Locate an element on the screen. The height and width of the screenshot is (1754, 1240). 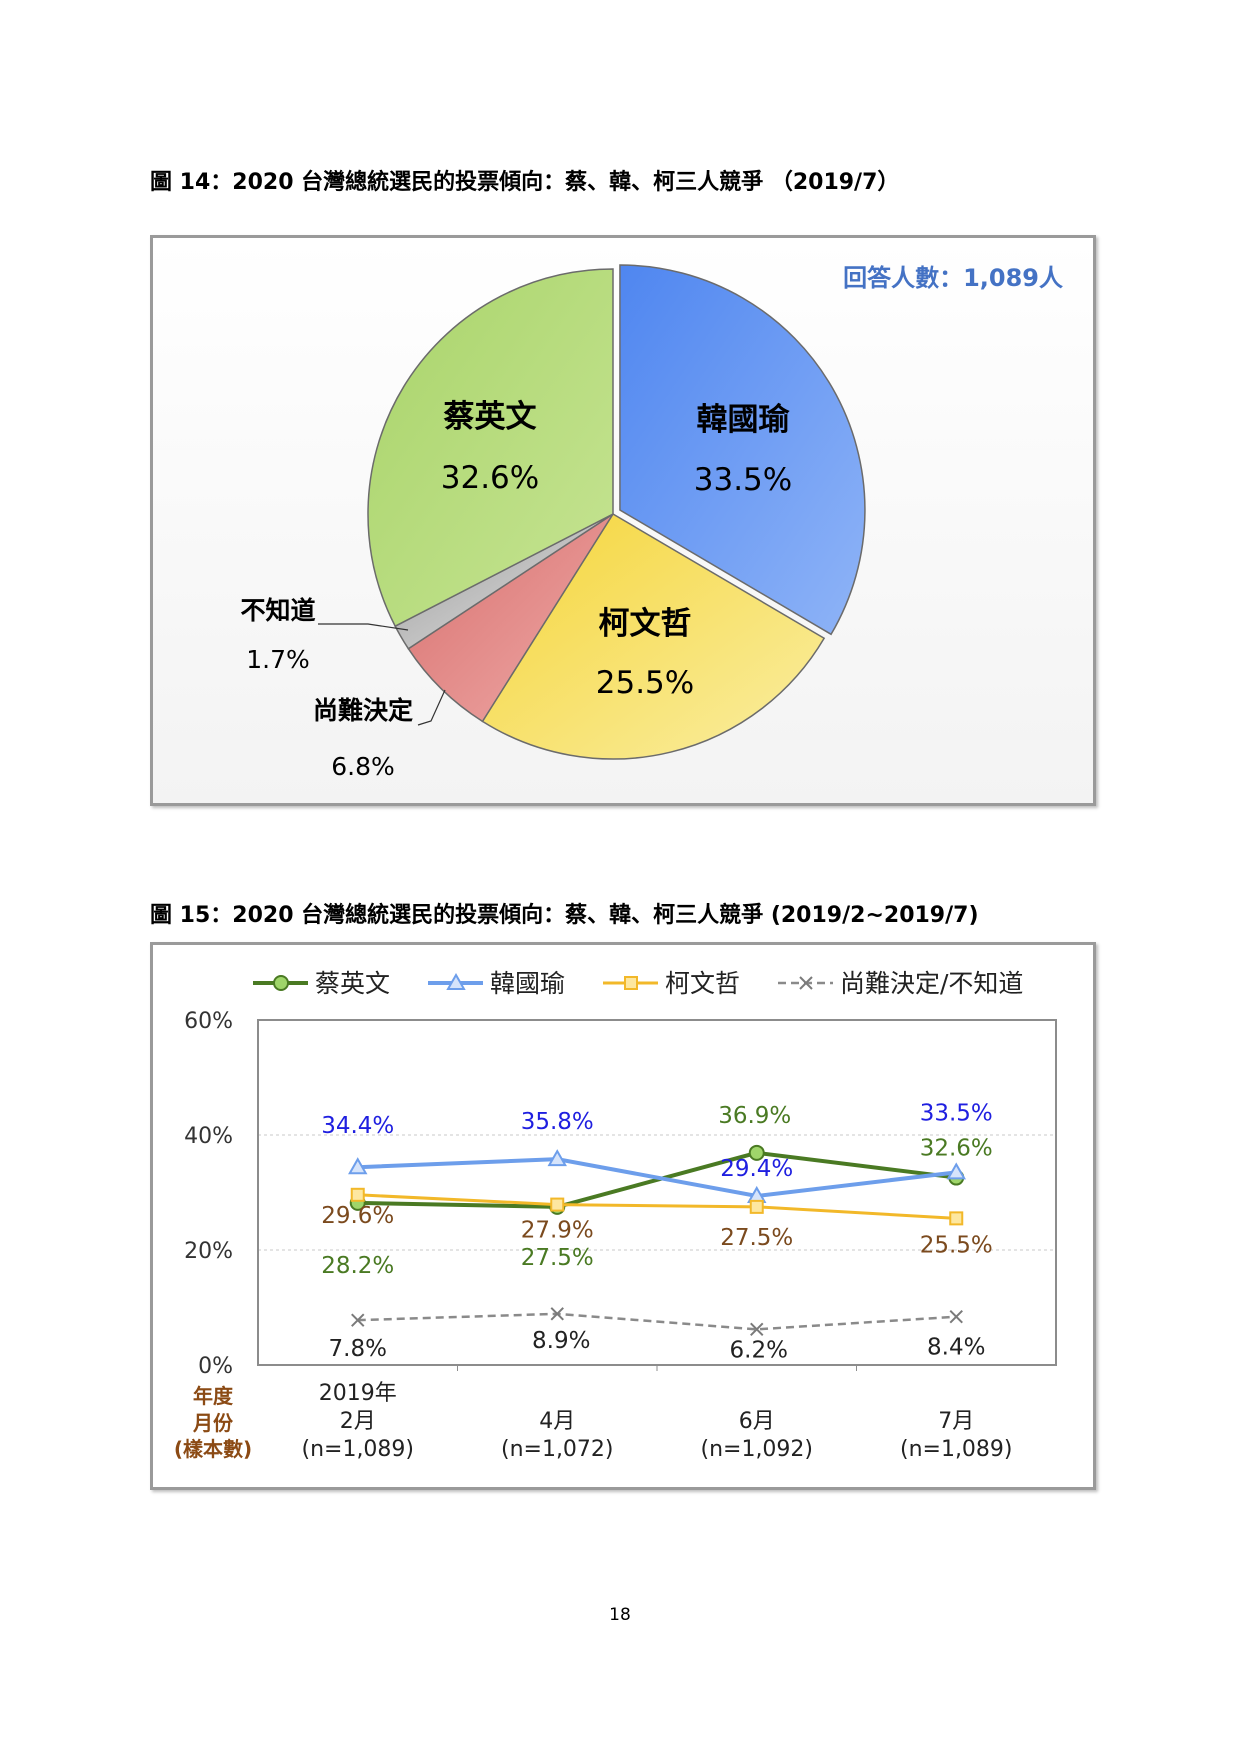
series-3-data-label-3: 8.4% is located at coordinates (956, 1348).